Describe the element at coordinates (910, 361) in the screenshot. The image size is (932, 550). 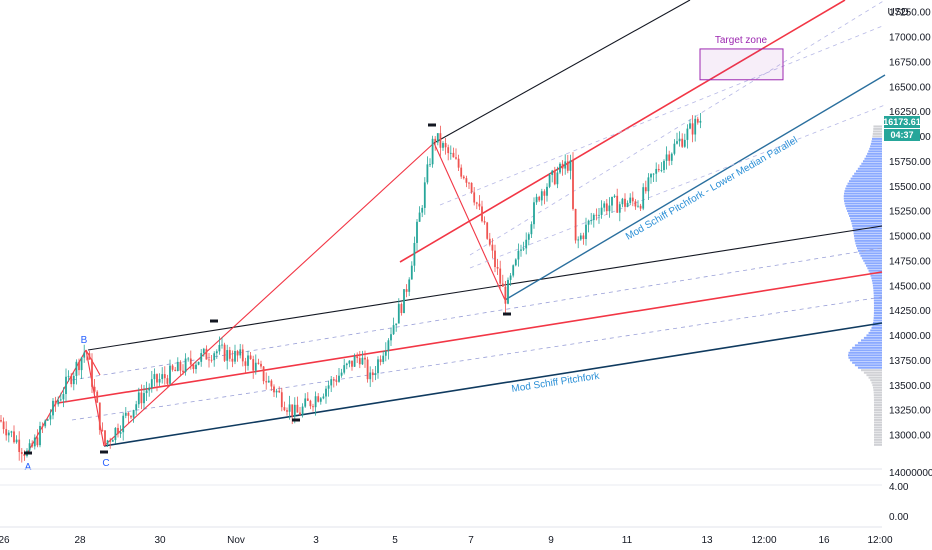
I see `price-tick-label: 13750.00` at that location.